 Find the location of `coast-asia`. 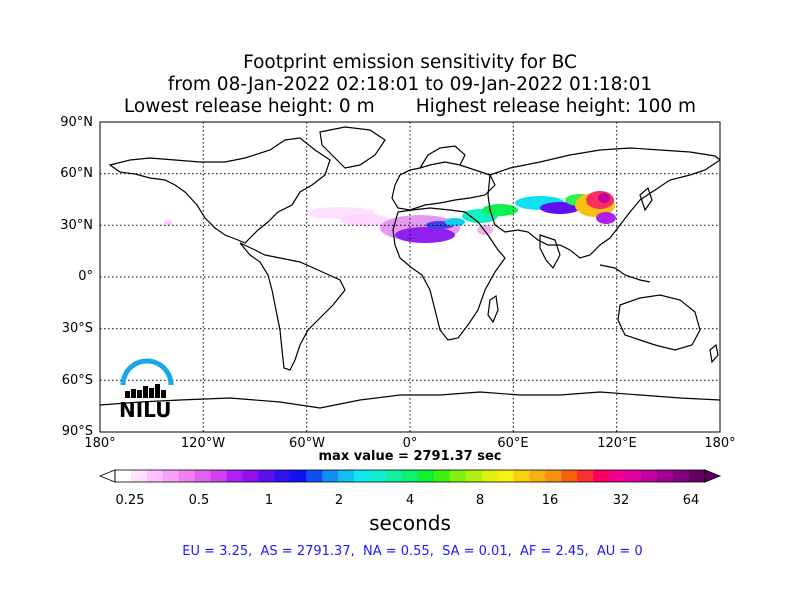

coast-asia is located at coordinates (604, 203).